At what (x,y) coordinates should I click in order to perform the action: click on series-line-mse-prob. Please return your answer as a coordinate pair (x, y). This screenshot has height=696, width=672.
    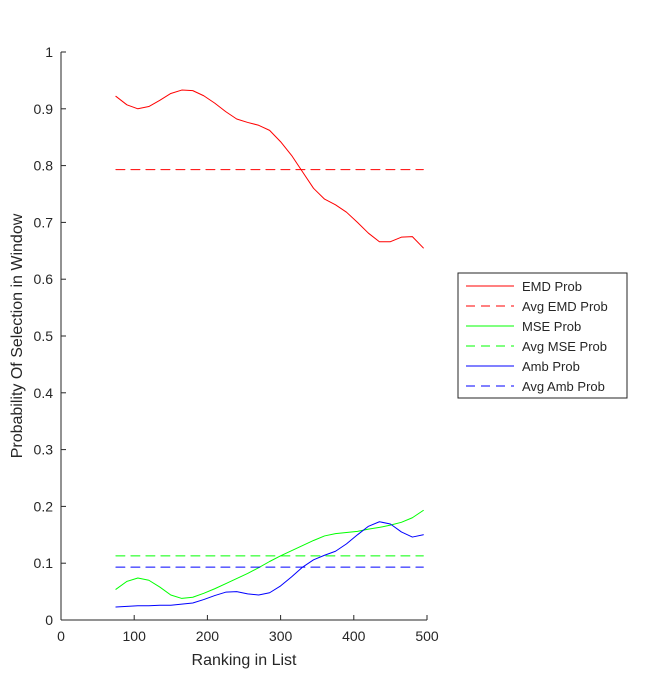
    Looking at the image, I should click on (269, 554).